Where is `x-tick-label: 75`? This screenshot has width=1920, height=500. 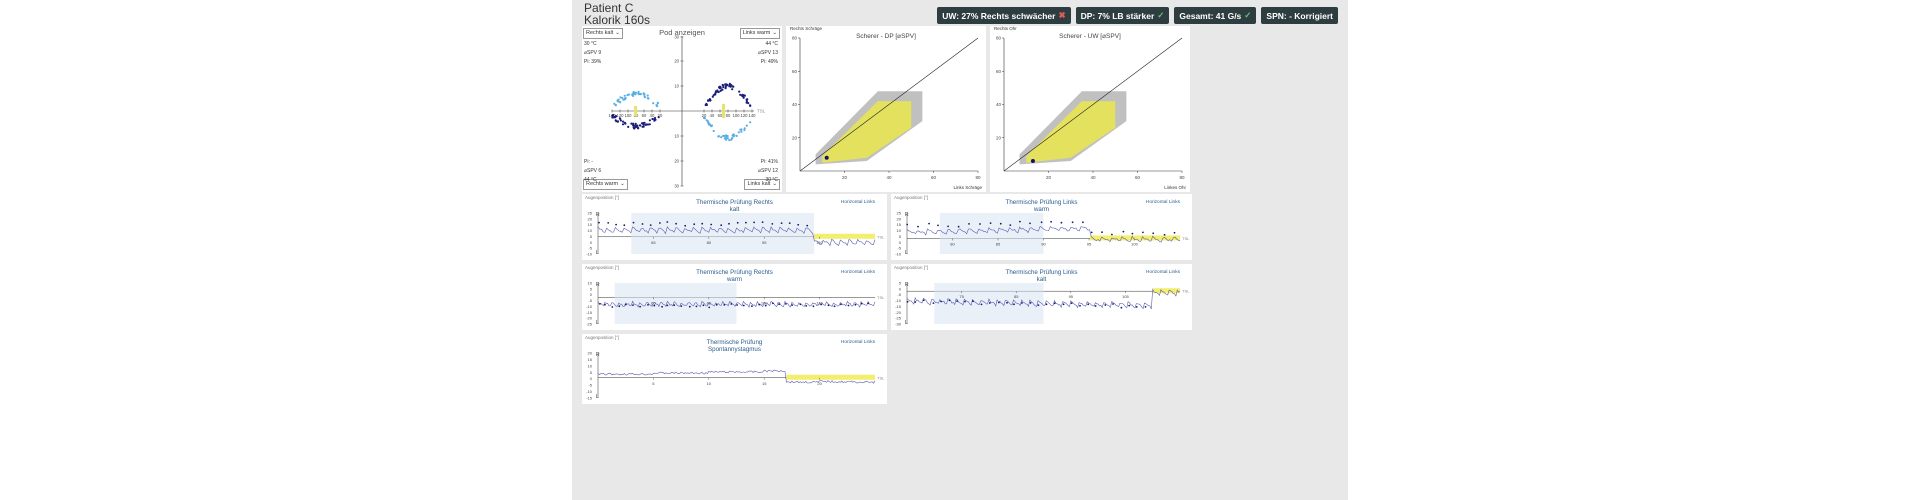 x-tick-label: 75 is located at coordinates (961, 296).